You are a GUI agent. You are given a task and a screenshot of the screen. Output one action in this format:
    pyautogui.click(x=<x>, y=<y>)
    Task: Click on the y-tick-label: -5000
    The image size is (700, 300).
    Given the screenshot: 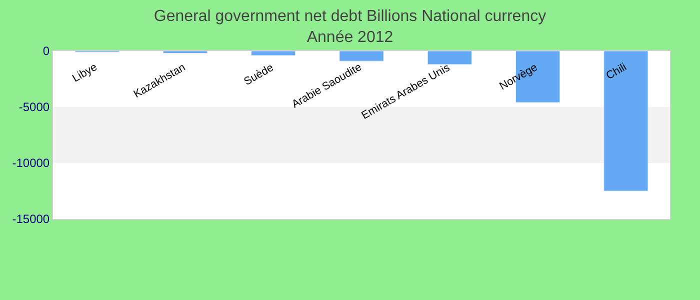 What is the action you would take?
    pyautogui.click(x=34, y=107)
    